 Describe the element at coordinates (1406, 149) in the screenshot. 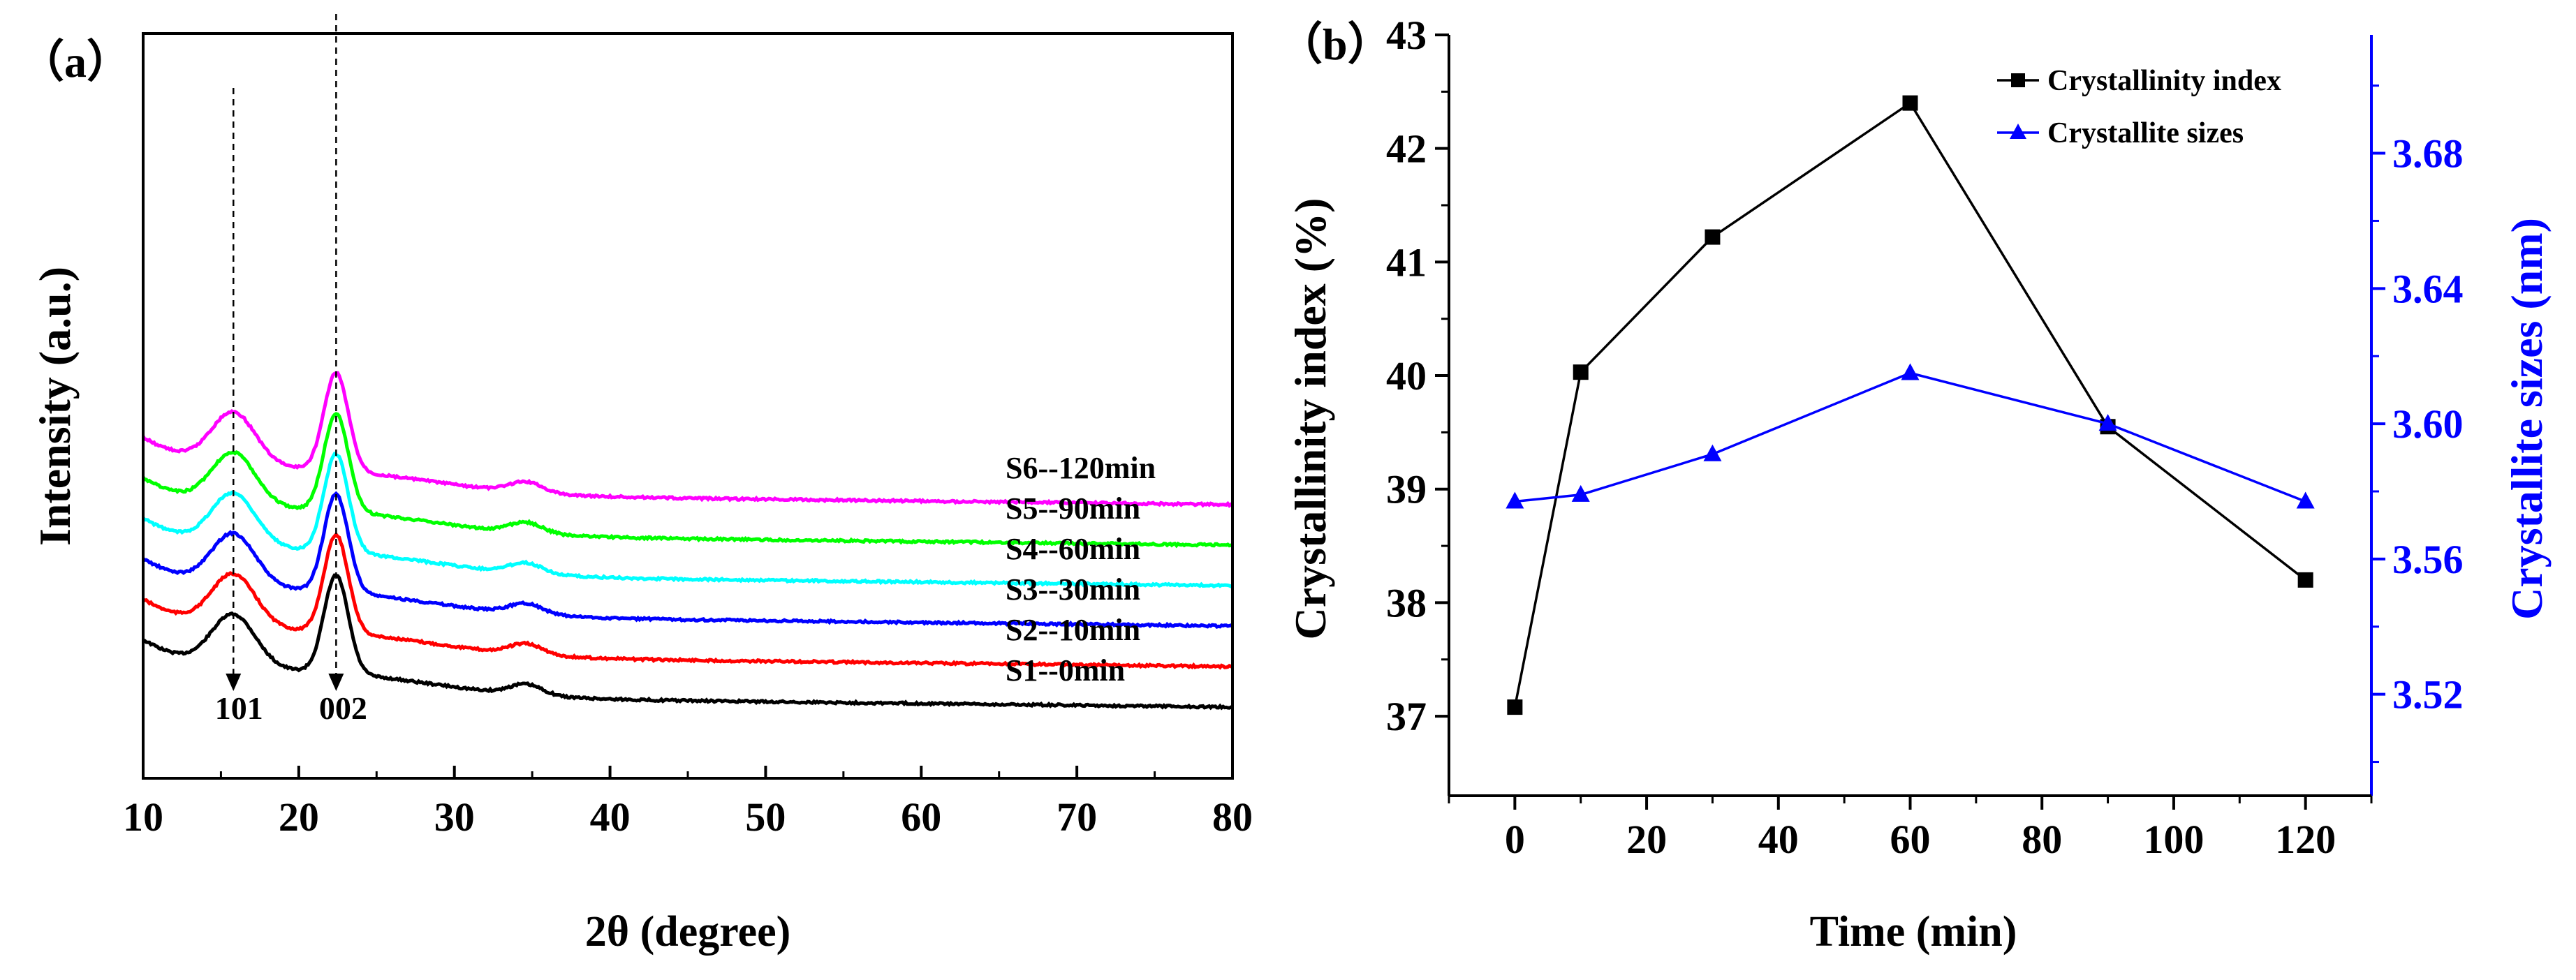

I see `y-tick-label: 42` at that location.